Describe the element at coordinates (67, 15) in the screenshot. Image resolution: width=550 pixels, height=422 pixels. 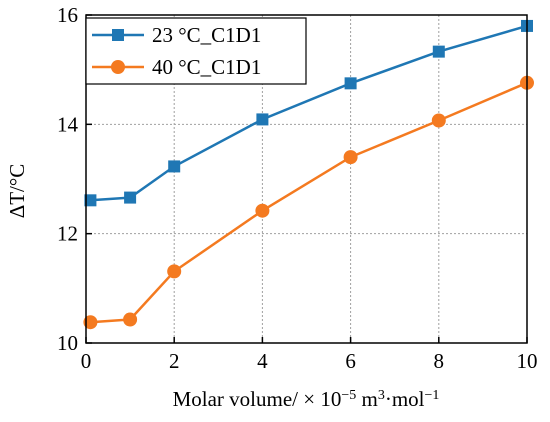
I see `y-tick-label: 16` at that location.